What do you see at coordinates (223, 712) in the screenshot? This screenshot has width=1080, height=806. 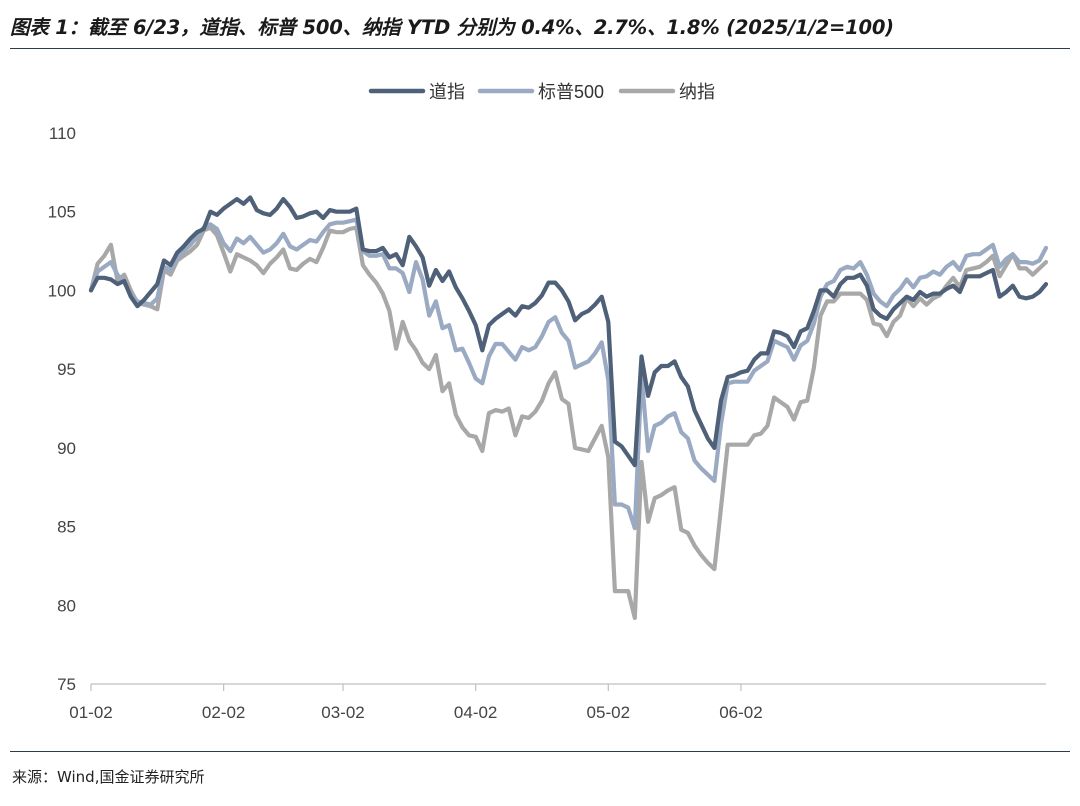 I see `x-tick-label: 02-02` at bounding box center [223, 712].